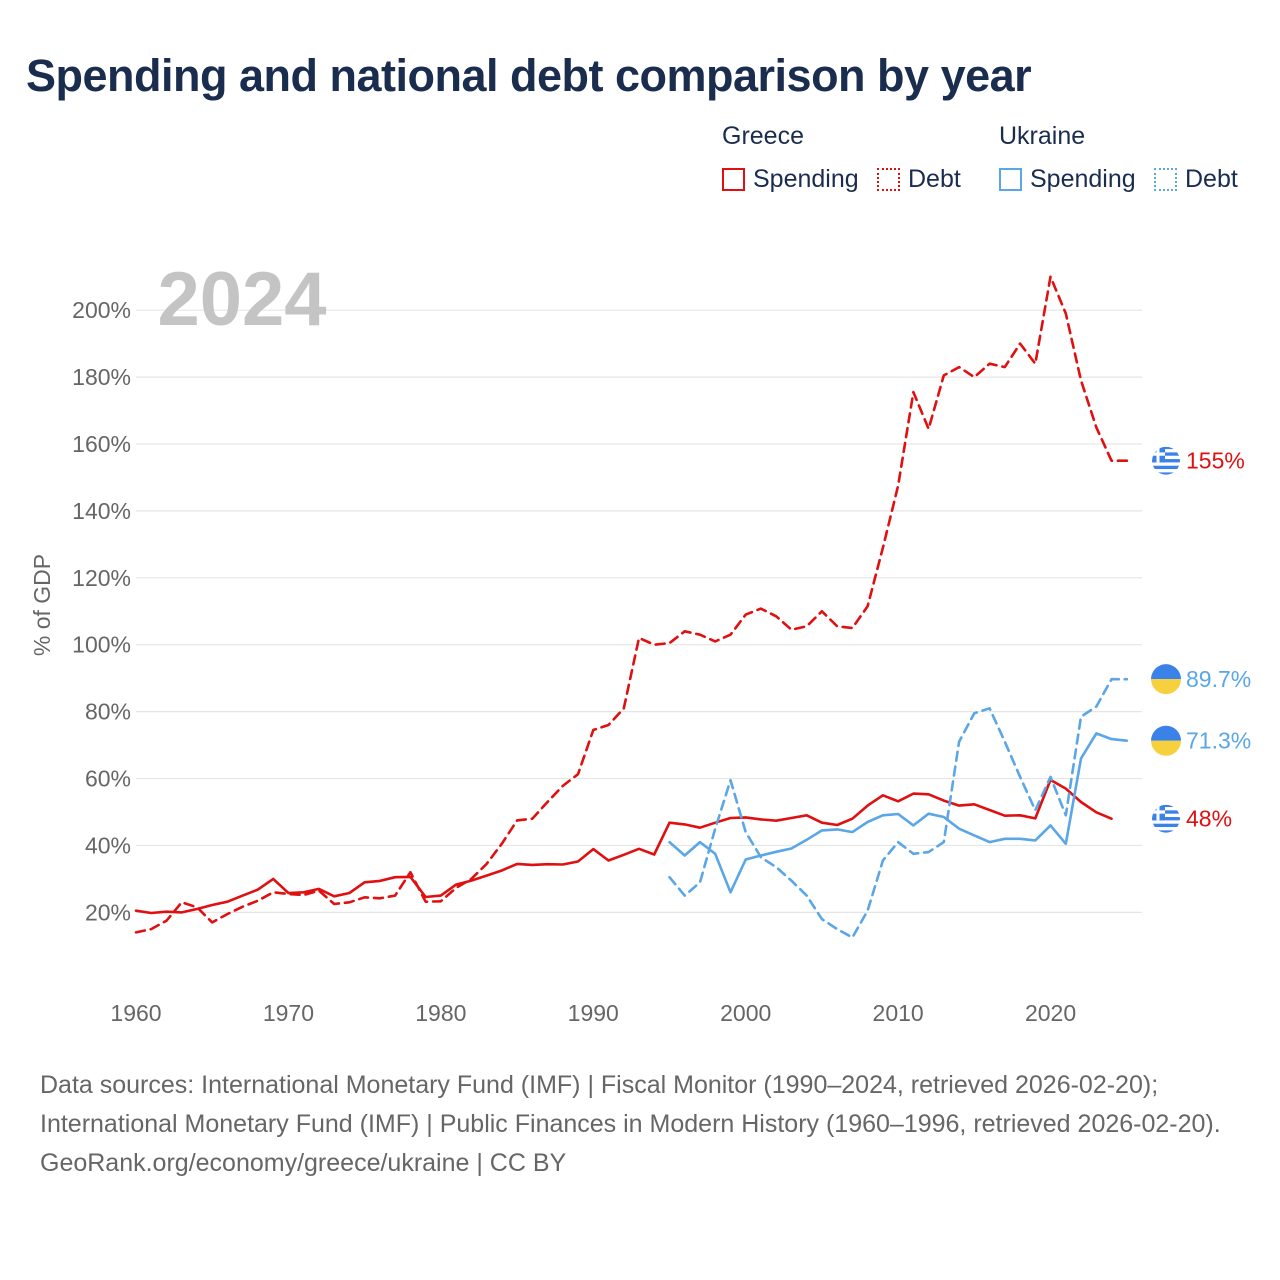 This screenshot has width=1280, height=1280. What do you see at coordinates (101, 444) in the screenshot?
I see `y-tick-label: 160%` at bounding box center [101, 444].